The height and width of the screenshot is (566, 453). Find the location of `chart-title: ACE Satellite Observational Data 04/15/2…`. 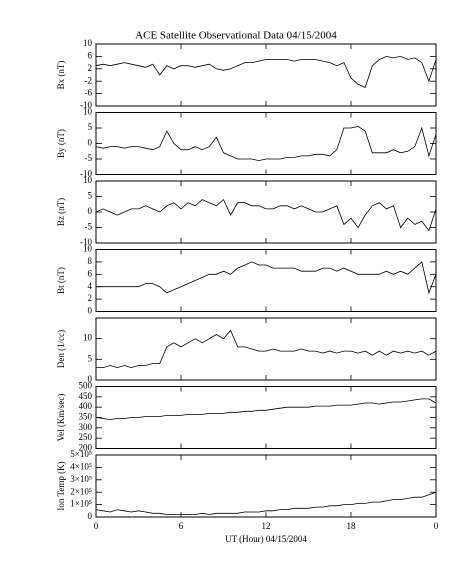

chart-title: ACE Satellite Observational Data 04/15/2… is located at coordinates (236, 36).